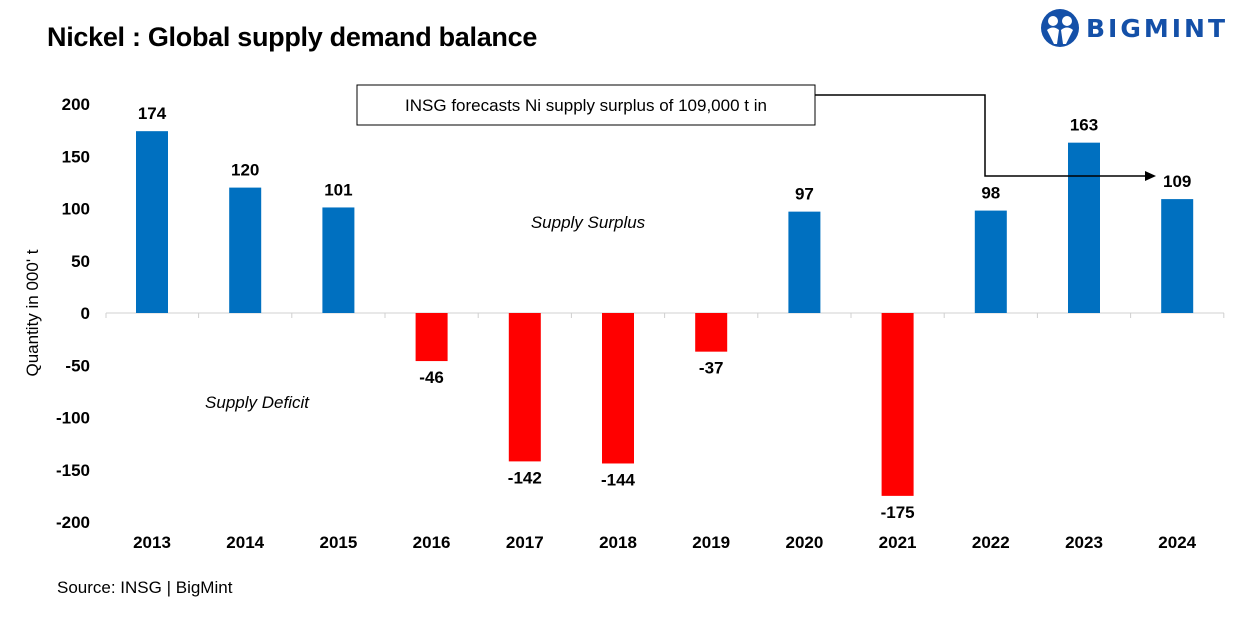 This screenshot has height=628, width=1246. I want to click on data-label-2017: -142, so click(525, 477).